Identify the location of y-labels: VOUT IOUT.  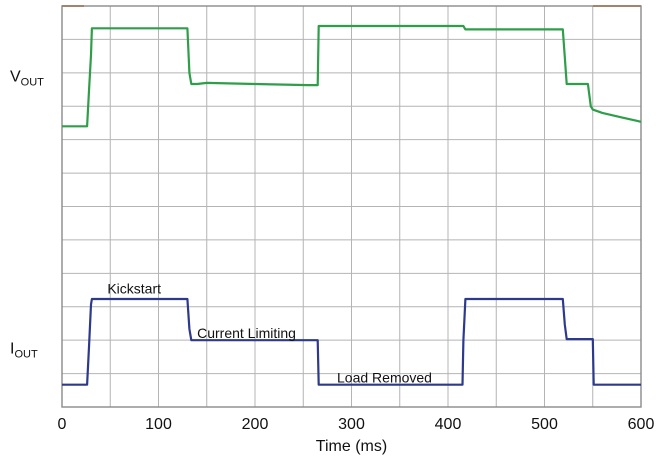
(27, 215).